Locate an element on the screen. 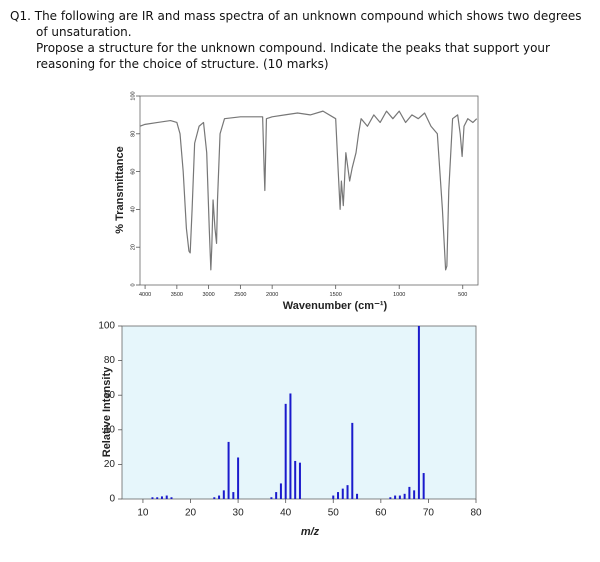  x-tick-label: 2500 is located at coordinates (240, 295).